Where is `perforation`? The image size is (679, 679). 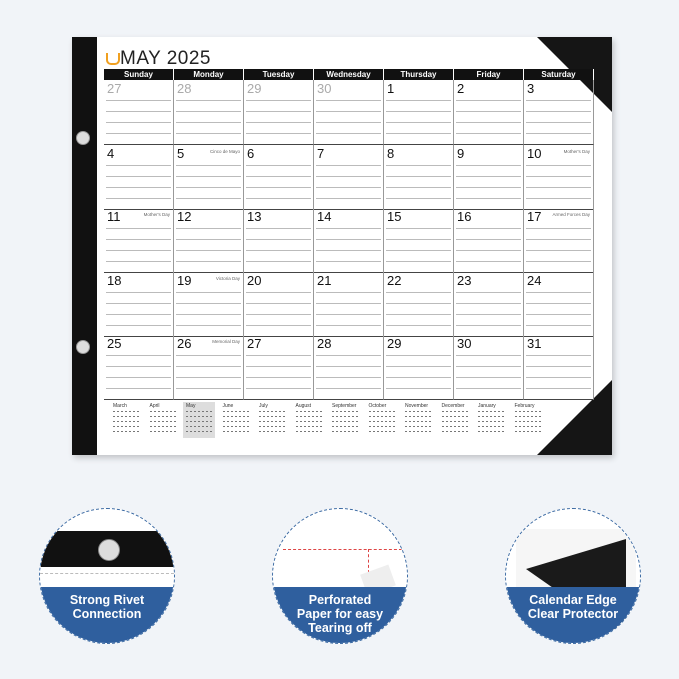
perforation is located at coordinates (368, 569).